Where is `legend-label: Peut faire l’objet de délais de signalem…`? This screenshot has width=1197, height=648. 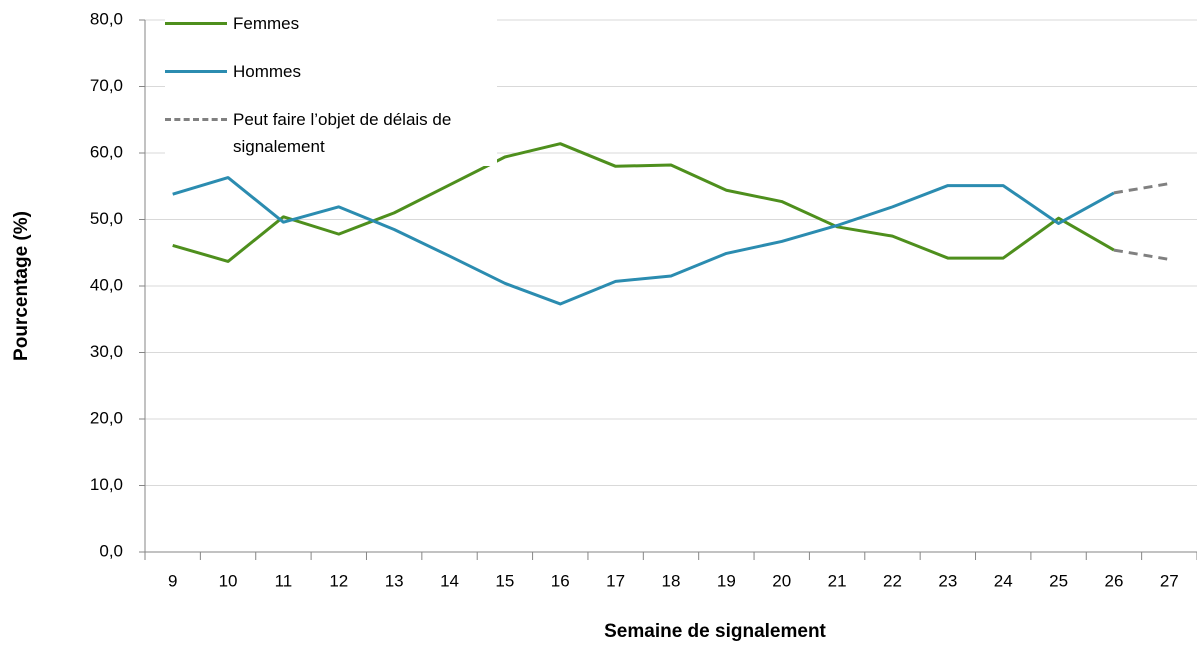
legend-label: Peut faire l’objet de délais de signalem… is located at coordinates (342, 133).